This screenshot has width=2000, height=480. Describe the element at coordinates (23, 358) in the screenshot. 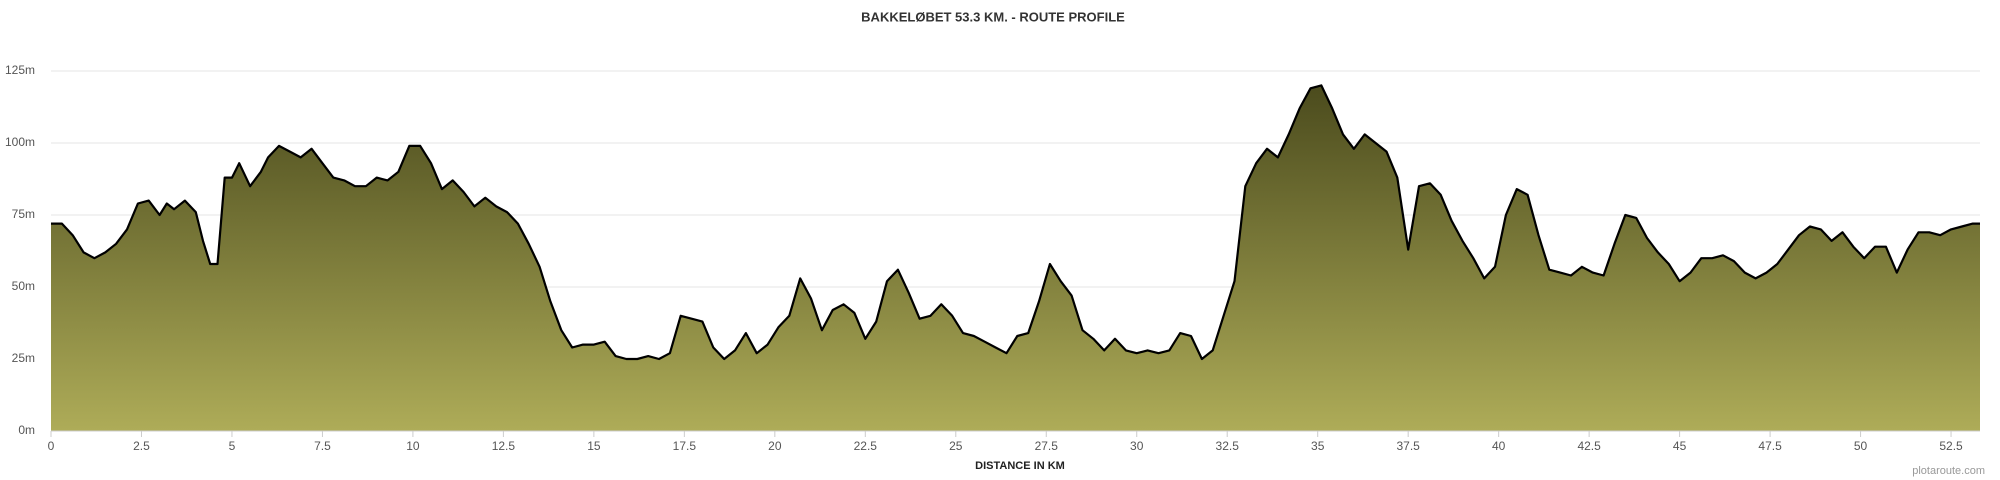

I see `y-tick-label: 25m` at that location.